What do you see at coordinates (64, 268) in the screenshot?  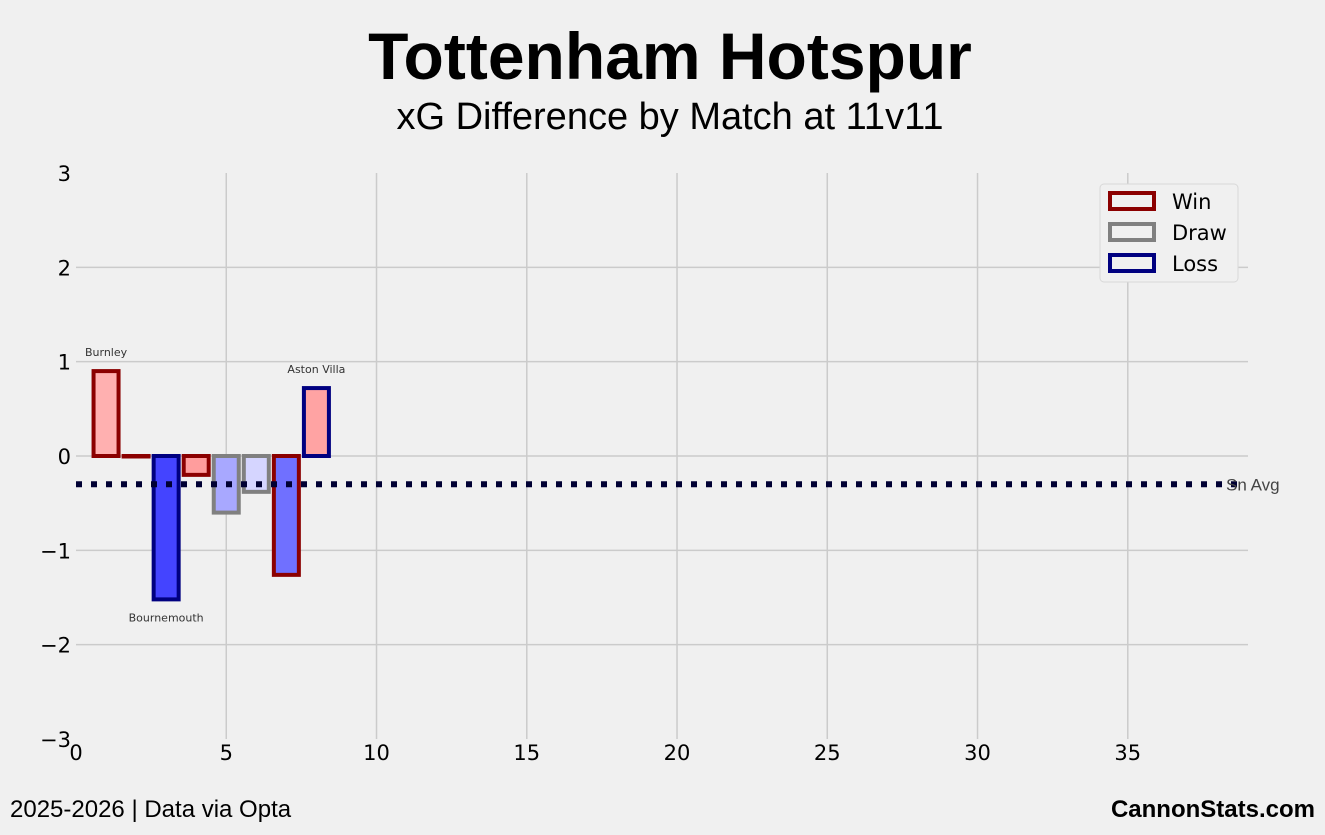 I see `y-tick-label: 2` at bounding box center [64, 268].